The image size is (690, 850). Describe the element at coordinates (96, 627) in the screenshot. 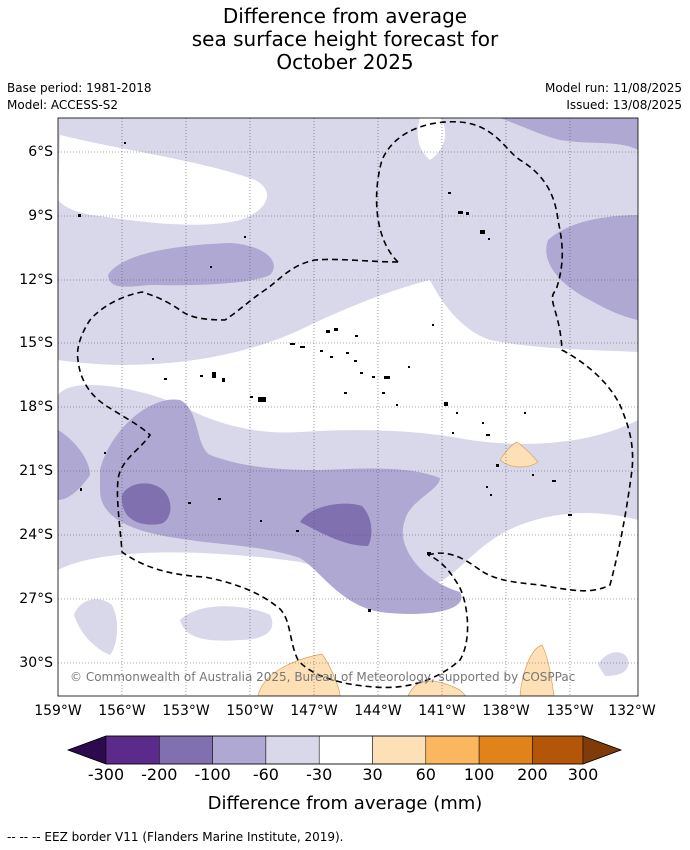

I see `residual-minus-30-southwest` at that location.